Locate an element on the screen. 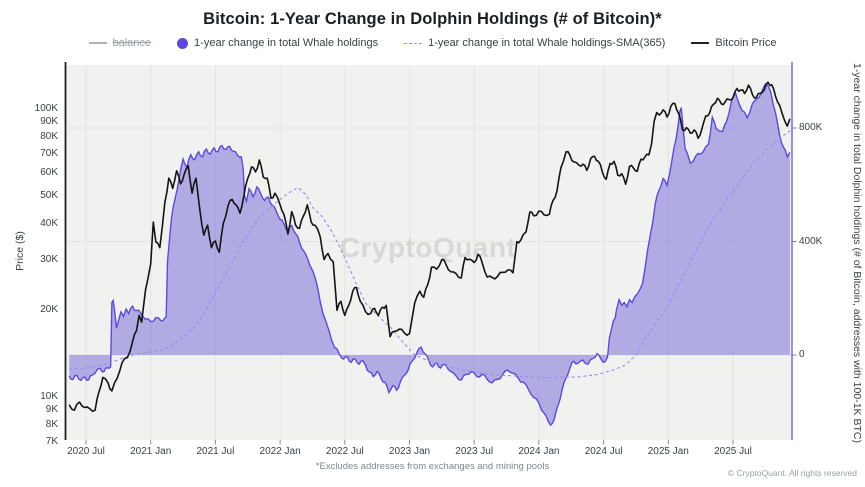 This screenshot has width=865, height=487. legend-label: Bitcoin Price is located at coordinates (746, 43).